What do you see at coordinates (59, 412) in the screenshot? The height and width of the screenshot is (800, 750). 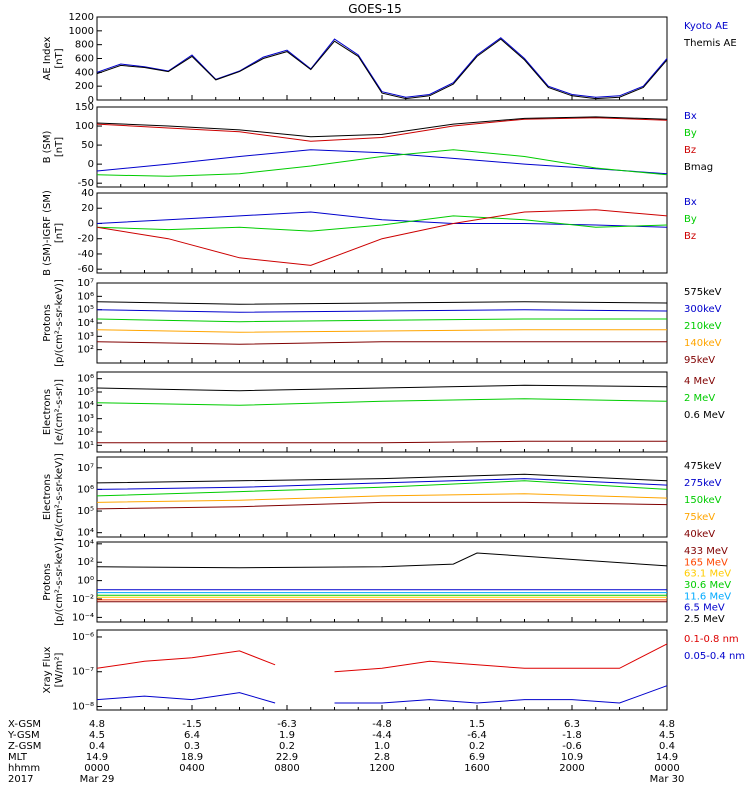 I see `panel-ylabel-units: [e/(cm²-s-sr)]` at bounding box center [59, 412].